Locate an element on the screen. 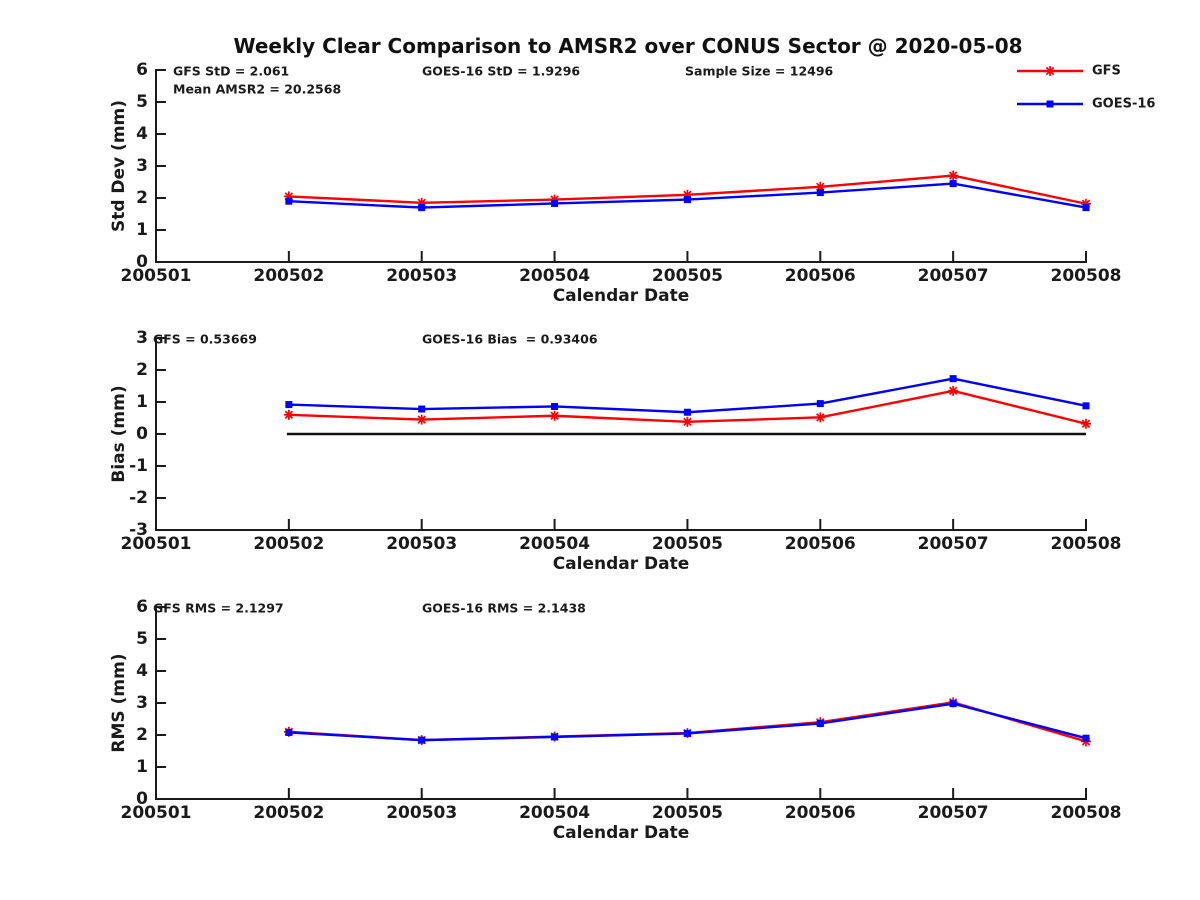  y-tick-label: 4 is located at coordinates (142, 671).